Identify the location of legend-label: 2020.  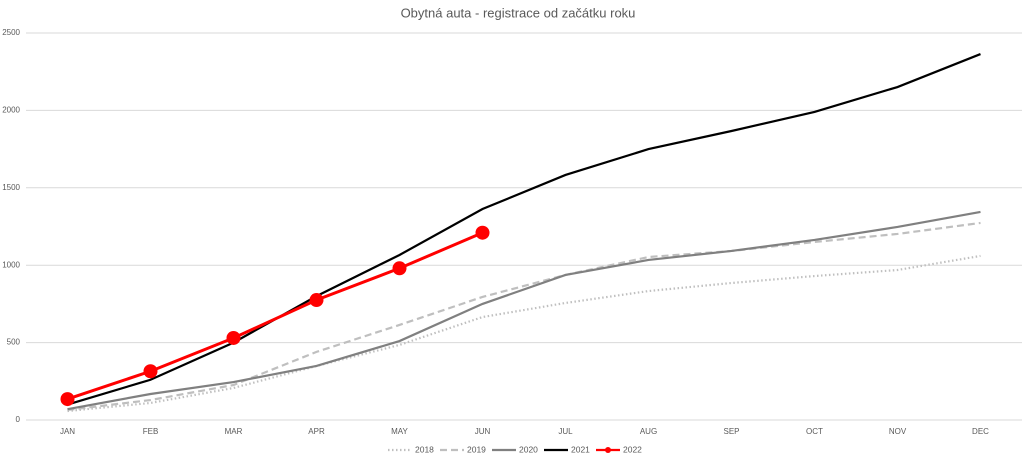
(528, 449).